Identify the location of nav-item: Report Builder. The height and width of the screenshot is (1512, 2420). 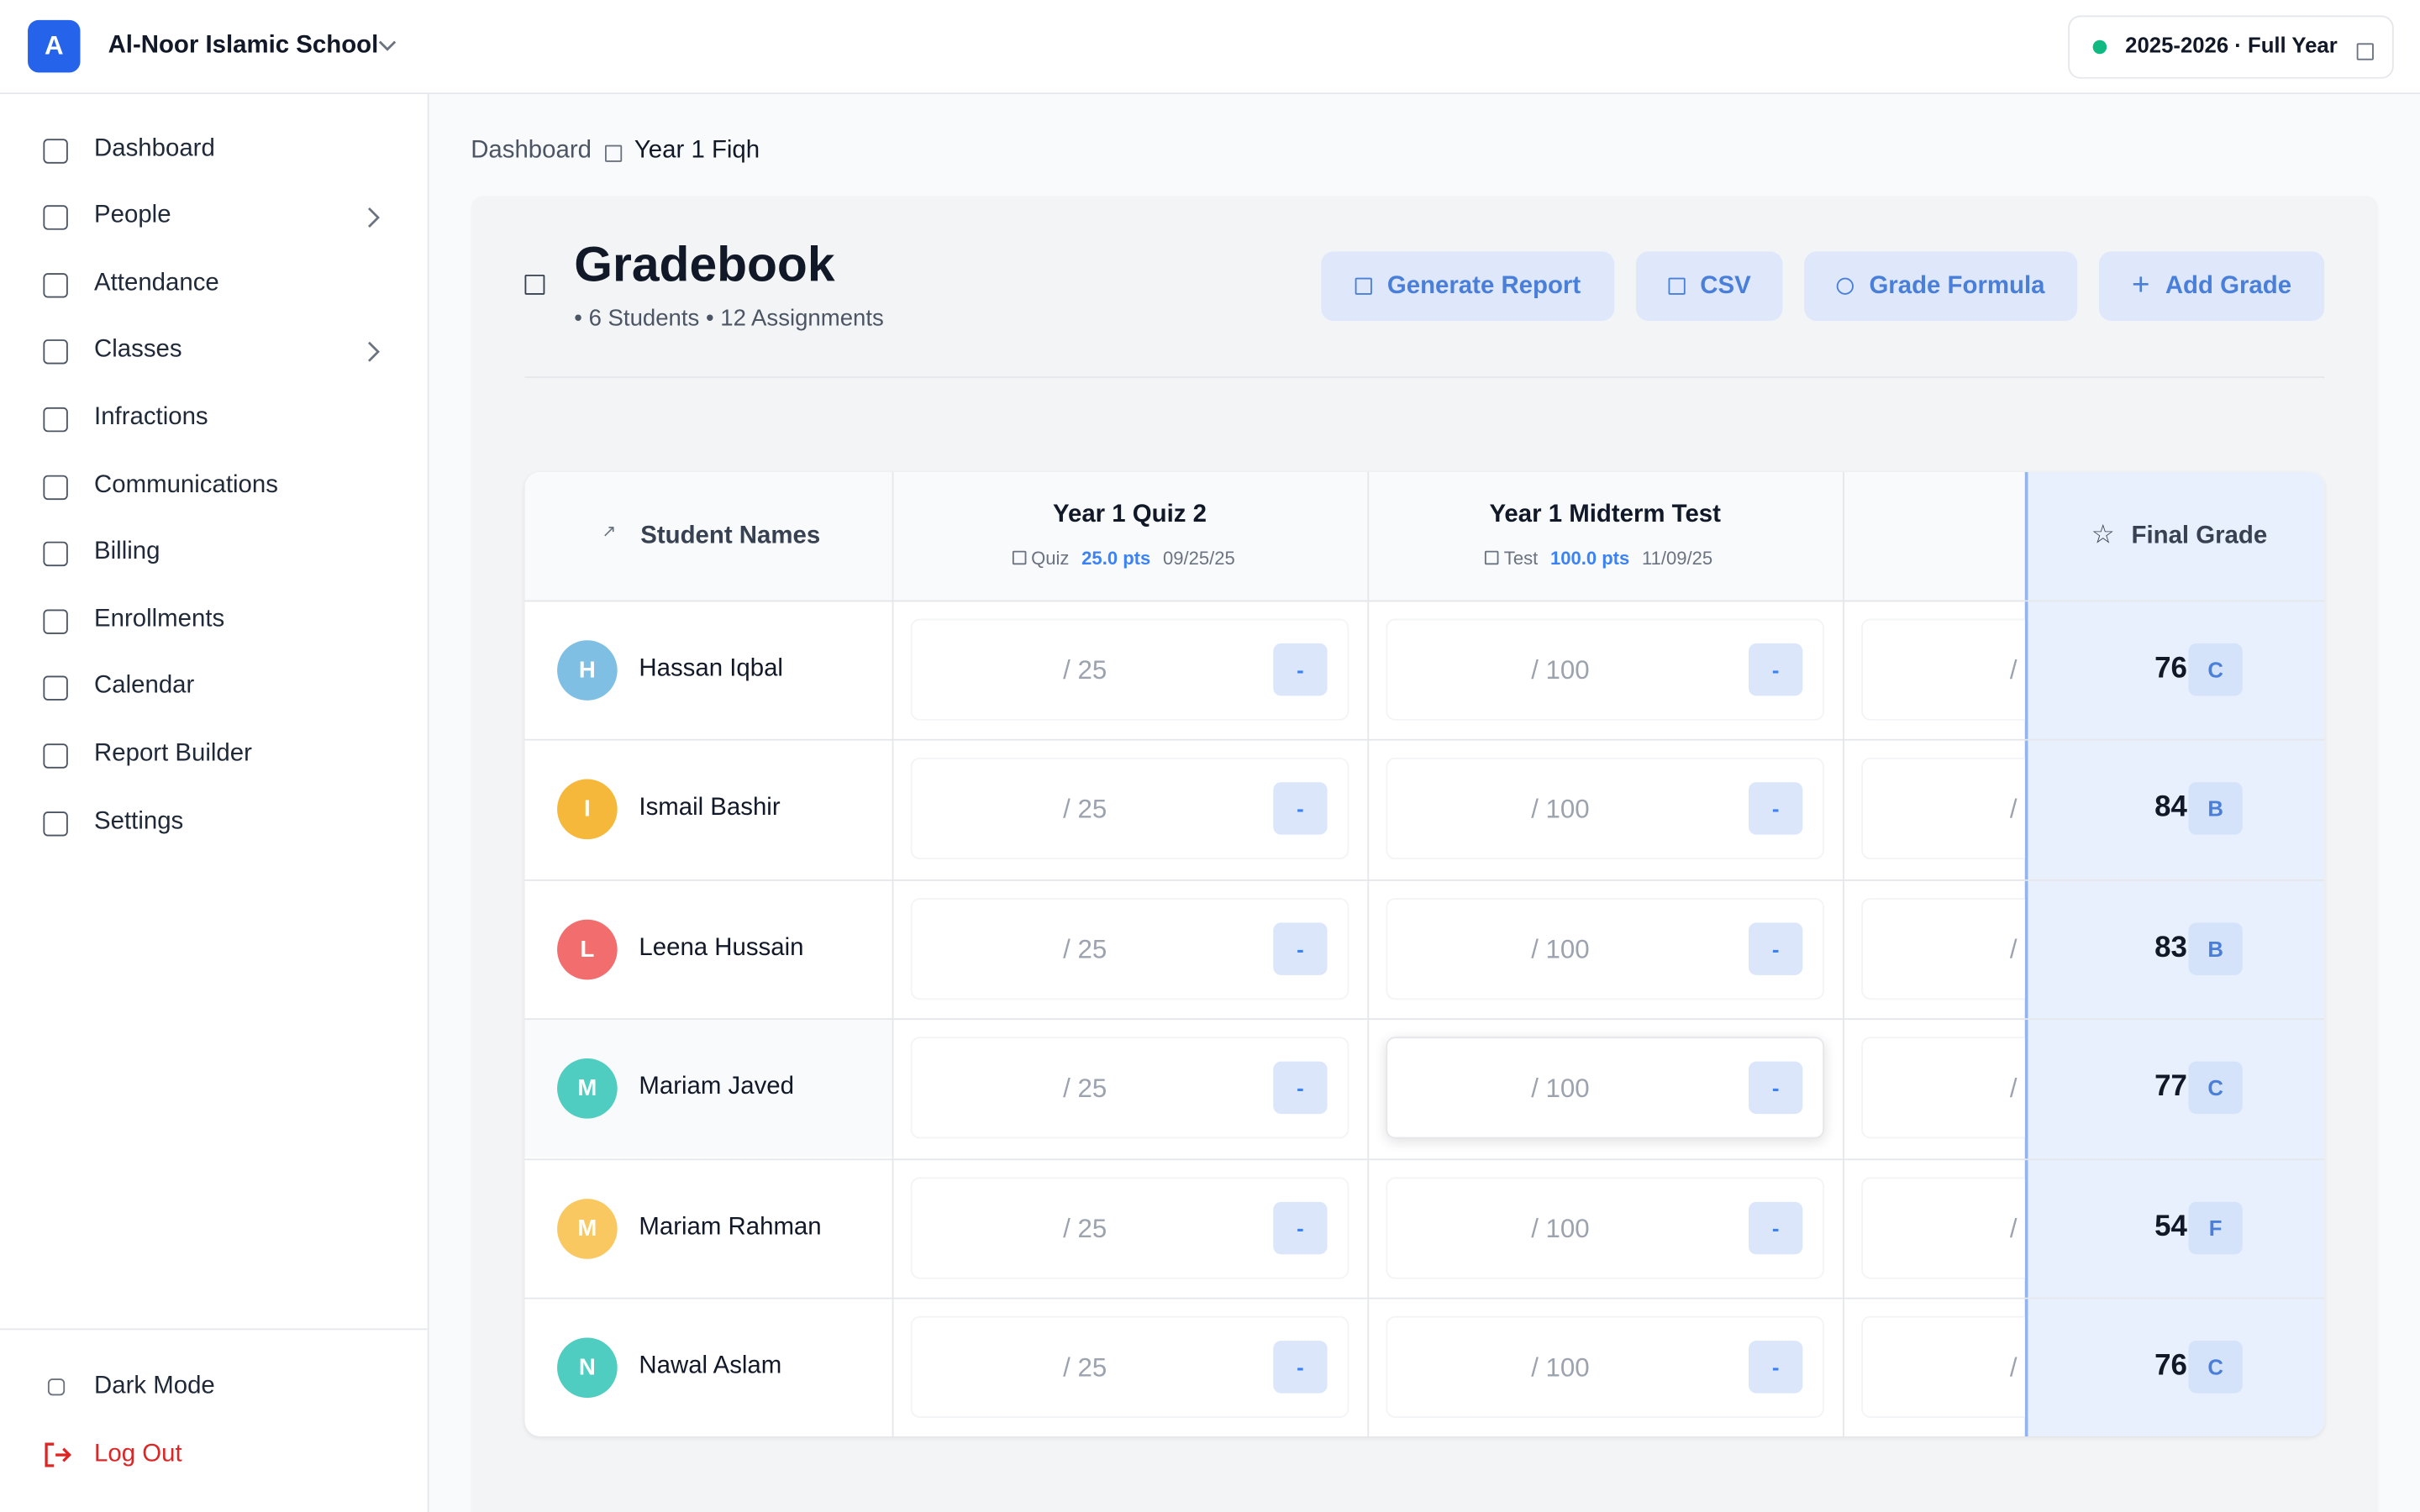
(173, 753).